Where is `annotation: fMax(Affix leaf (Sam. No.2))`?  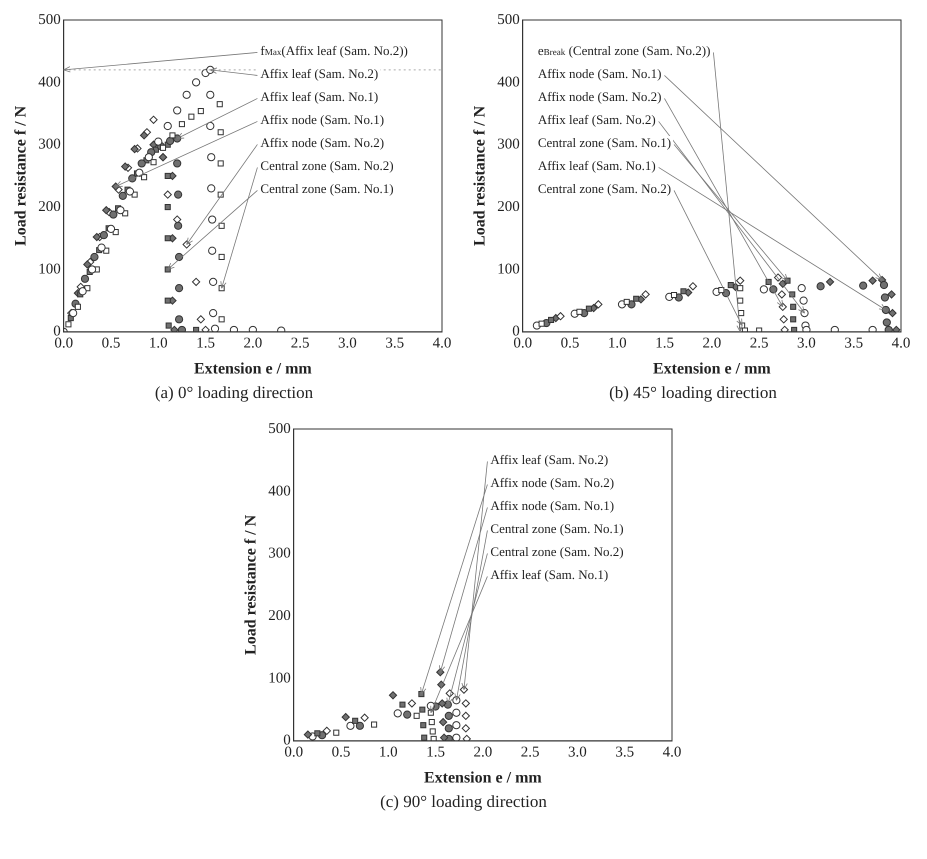
annotation: fMax(Affix leaf (Sam. No.2)) is located at coordinates (334, 50).